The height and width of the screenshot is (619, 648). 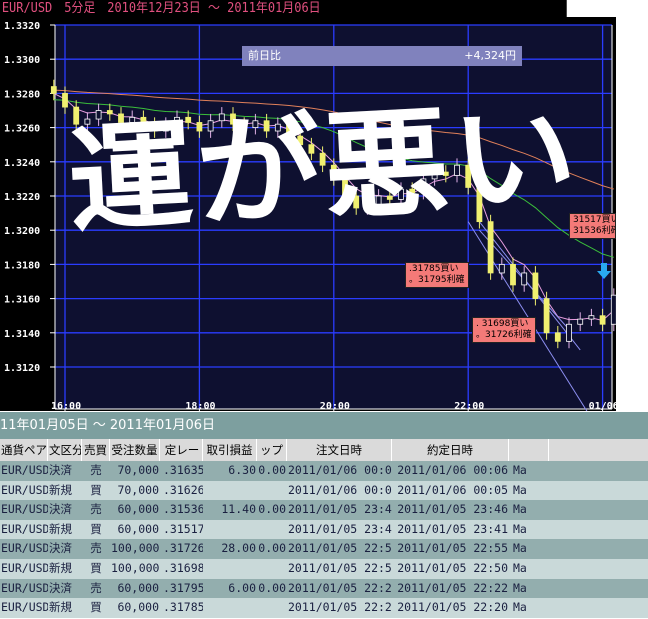 What do you see at coordinates (66, 406) in the screenshot?
I see `x-tick-label: 16:00` at bounding box center [66, 406].